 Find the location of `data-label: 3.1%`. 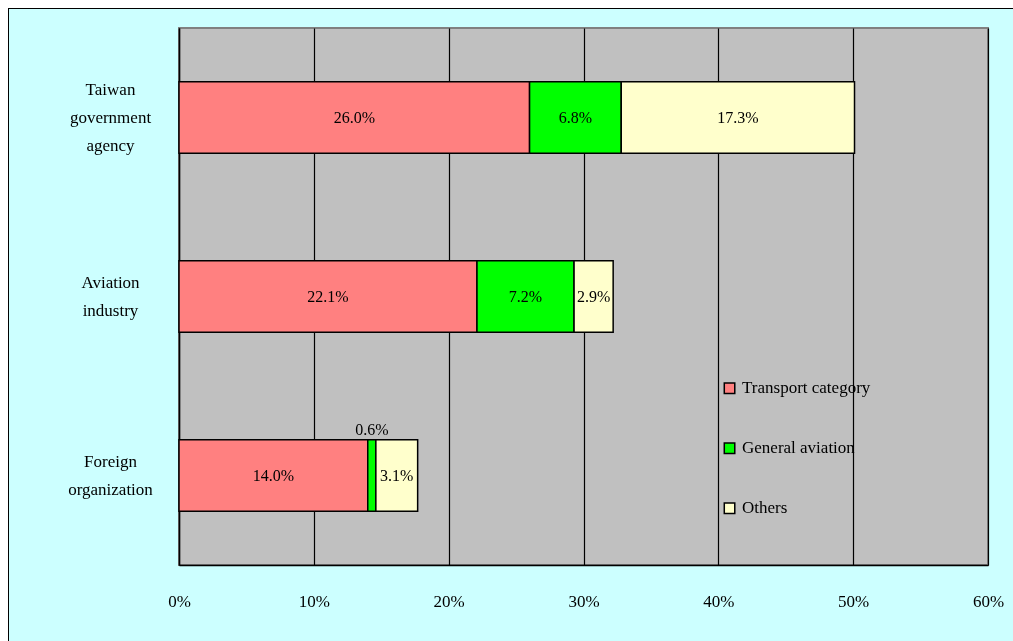

data-label: 3.1% is located at coordinates (397, 475).